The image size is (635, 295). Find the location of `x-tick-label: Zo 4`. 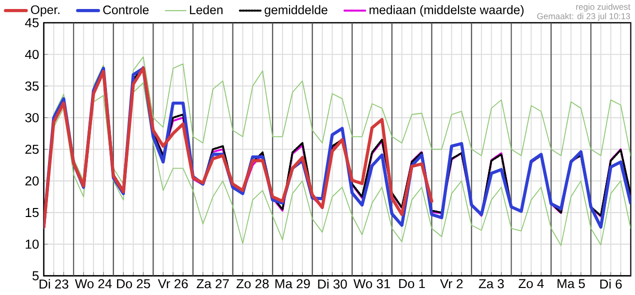

x-tick-label: Zo 4 is located at coordinates (531, 283).